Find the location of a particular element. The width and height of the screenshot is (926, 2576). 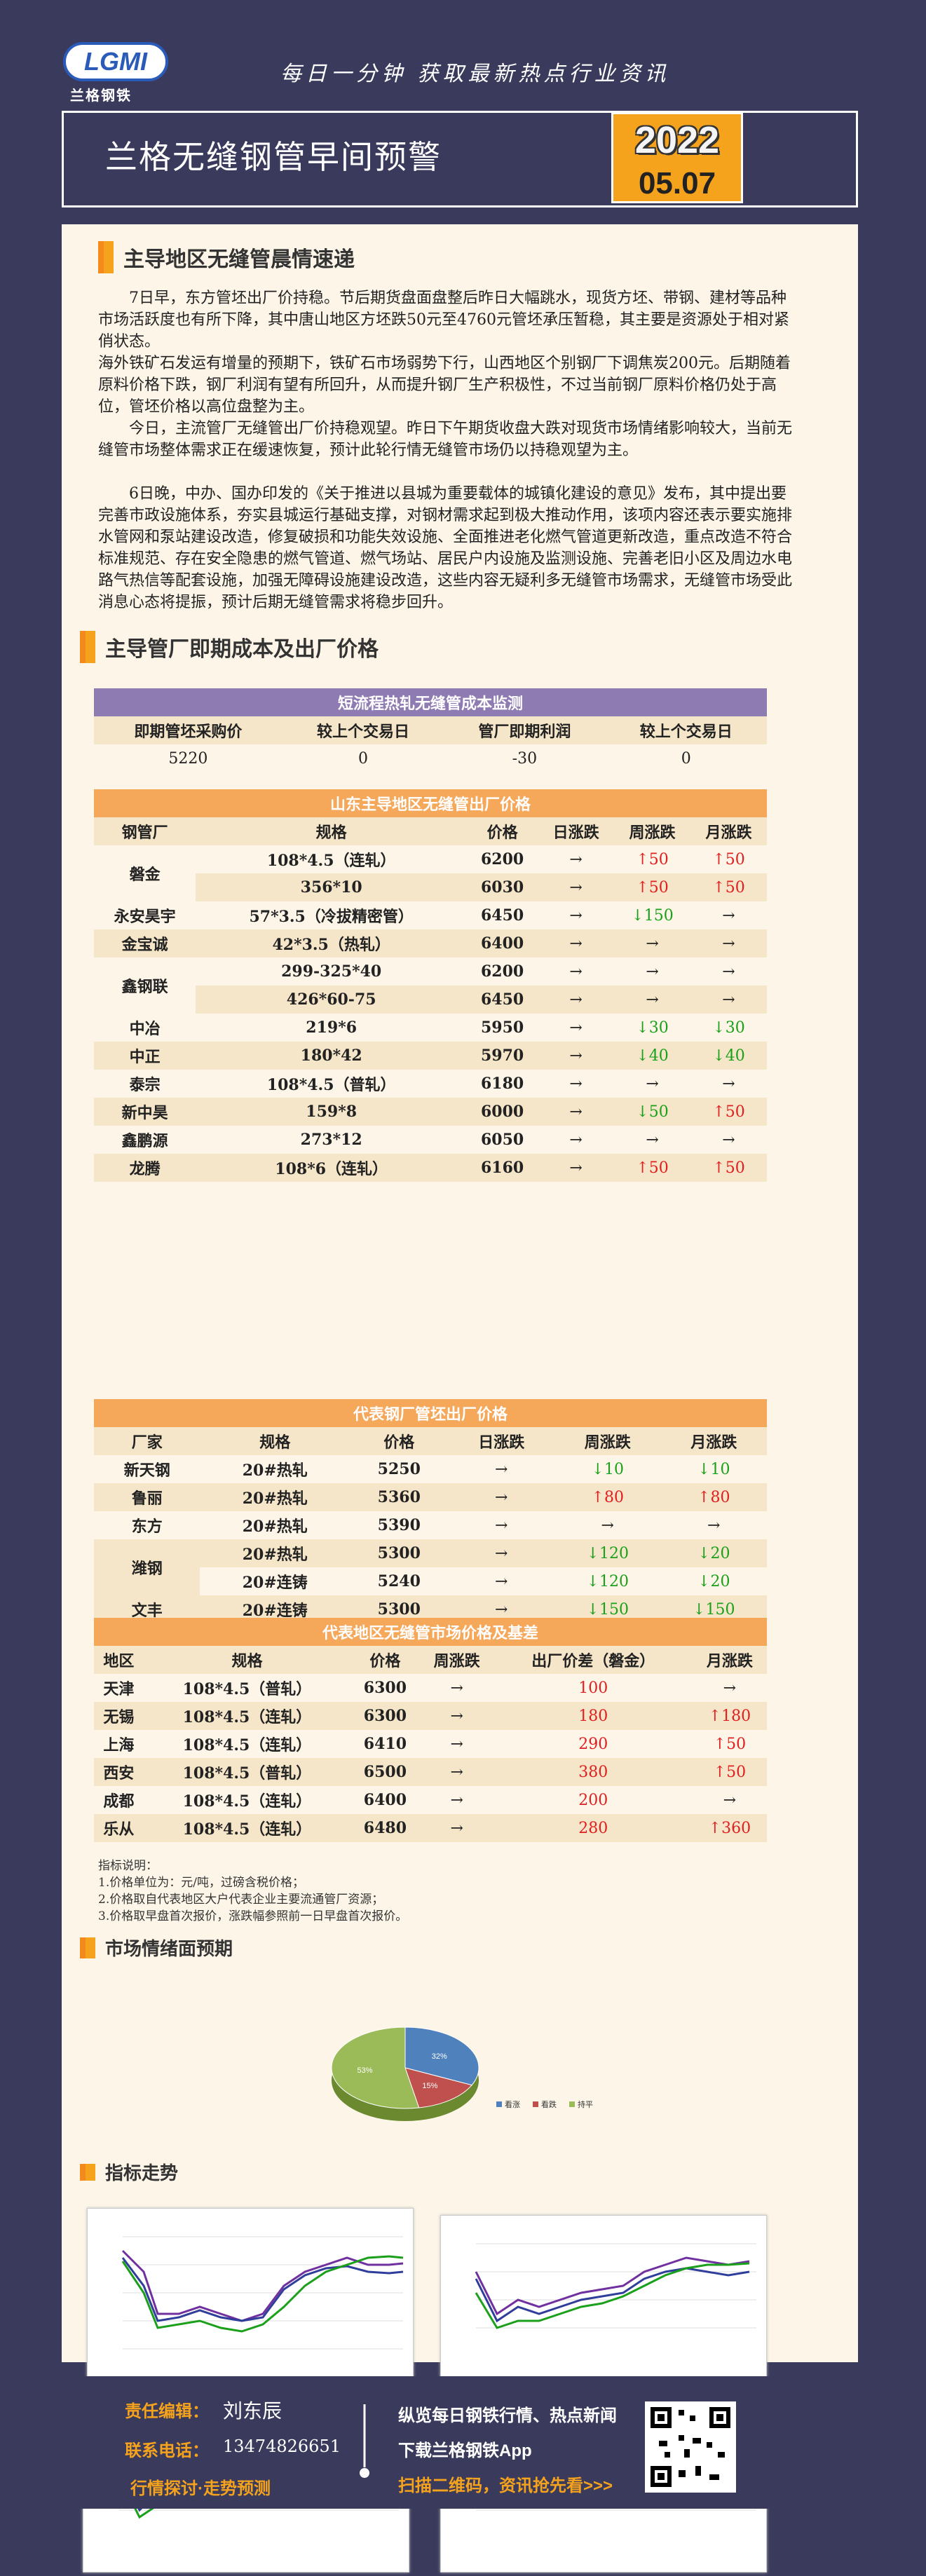

table-cell: 5240 is located at coordinates (399, 1581).